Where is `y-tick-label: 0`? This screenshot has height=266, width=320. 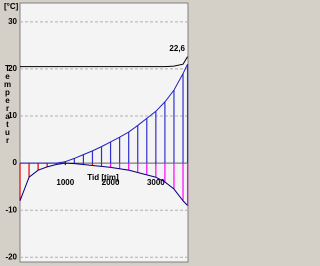 y-tick-label: 0 is located at coordinates (15, 162).